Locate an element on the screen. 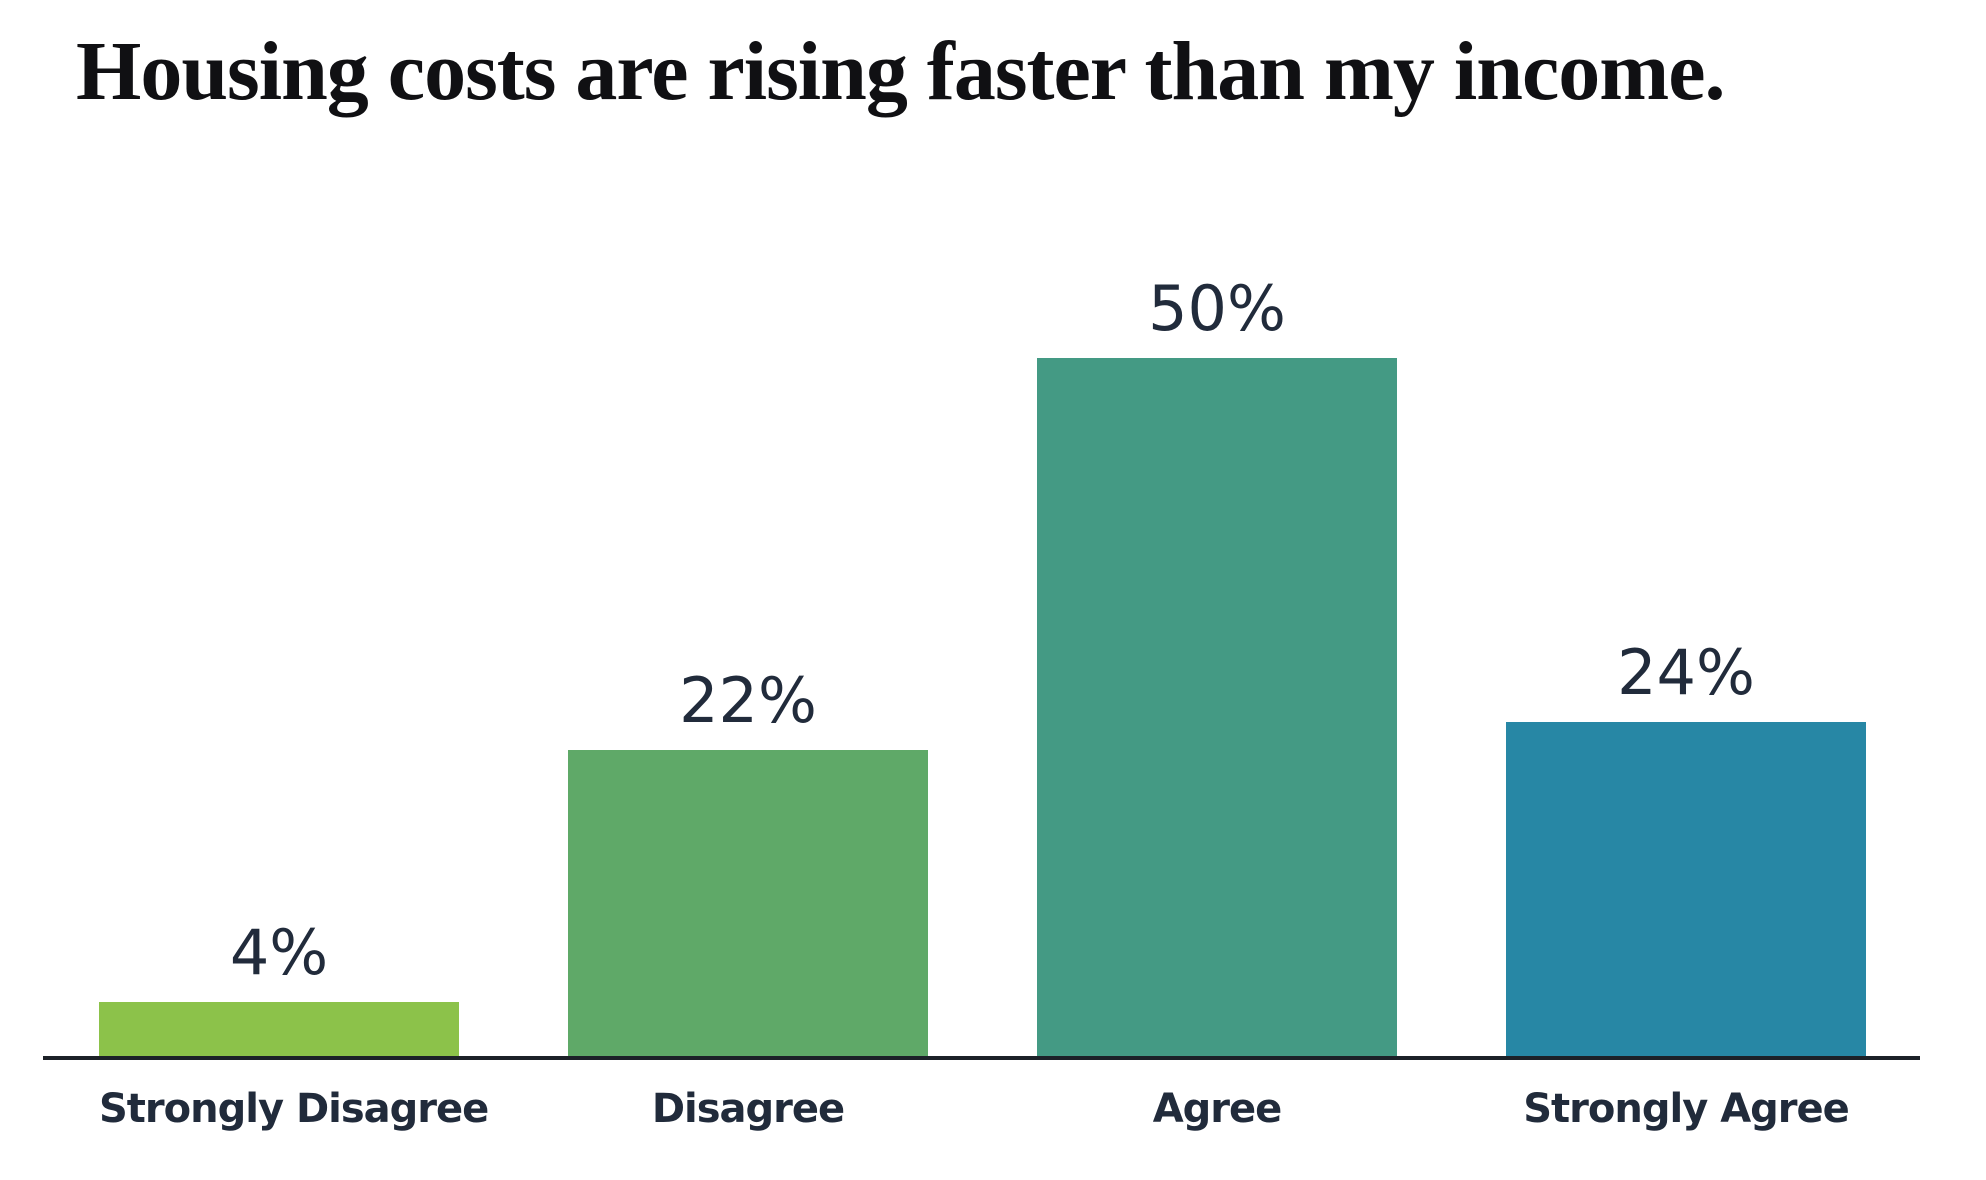  bar-value-label: 24% is located at coordinates (1686, 672).